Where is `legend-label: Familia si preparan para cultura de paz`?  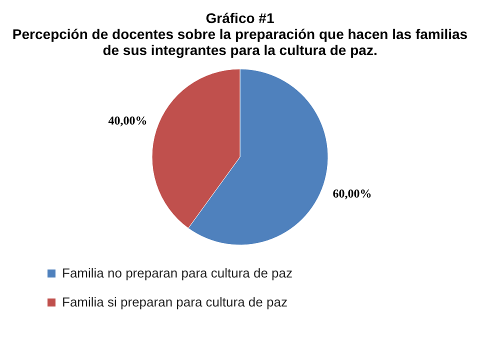 legend-label: Familia si preparan para cultura de paz is located at coordinates (175, 302).